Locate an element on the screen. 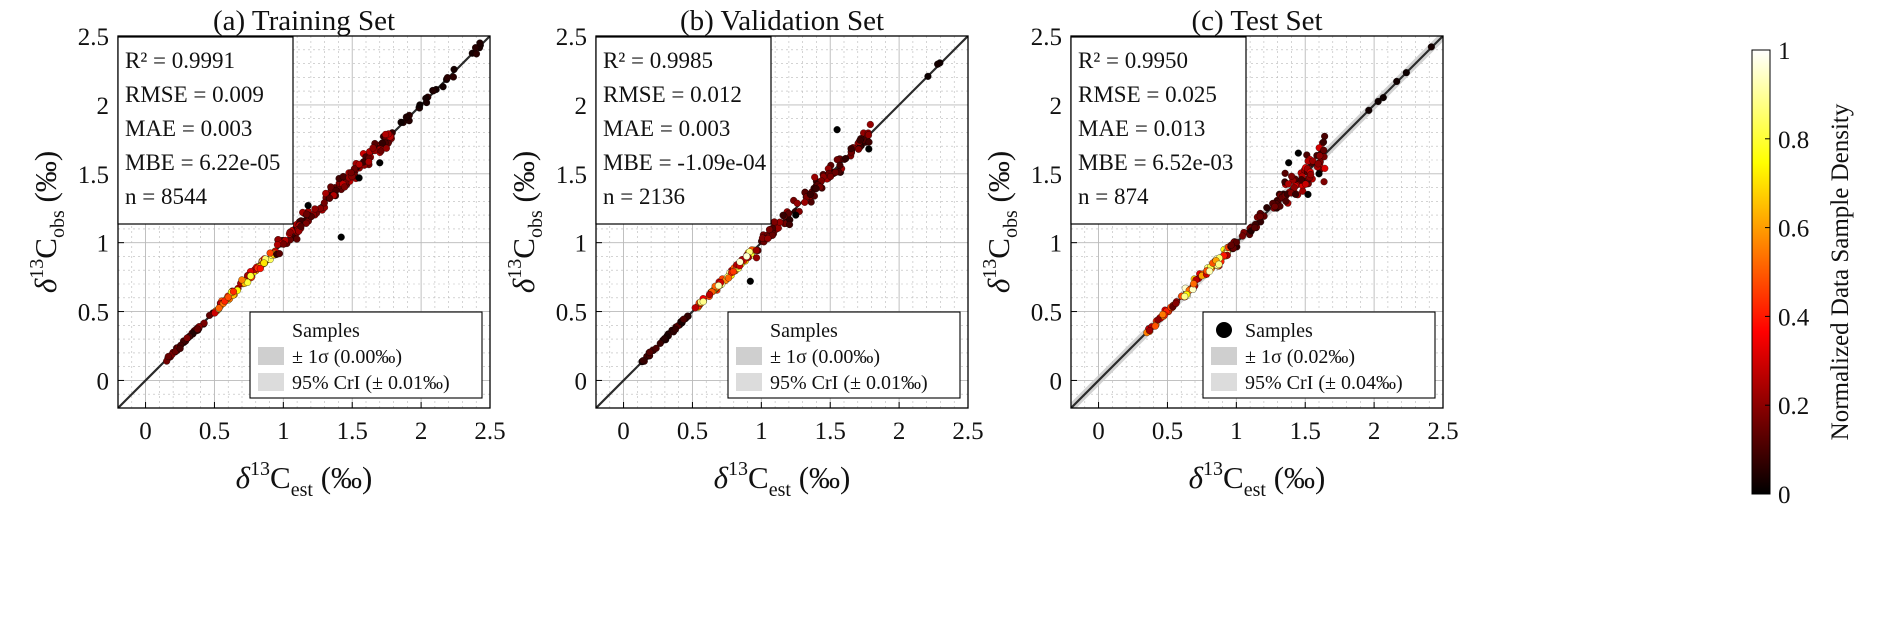  label-unit: (‰) is located at coordinates (523, 180).